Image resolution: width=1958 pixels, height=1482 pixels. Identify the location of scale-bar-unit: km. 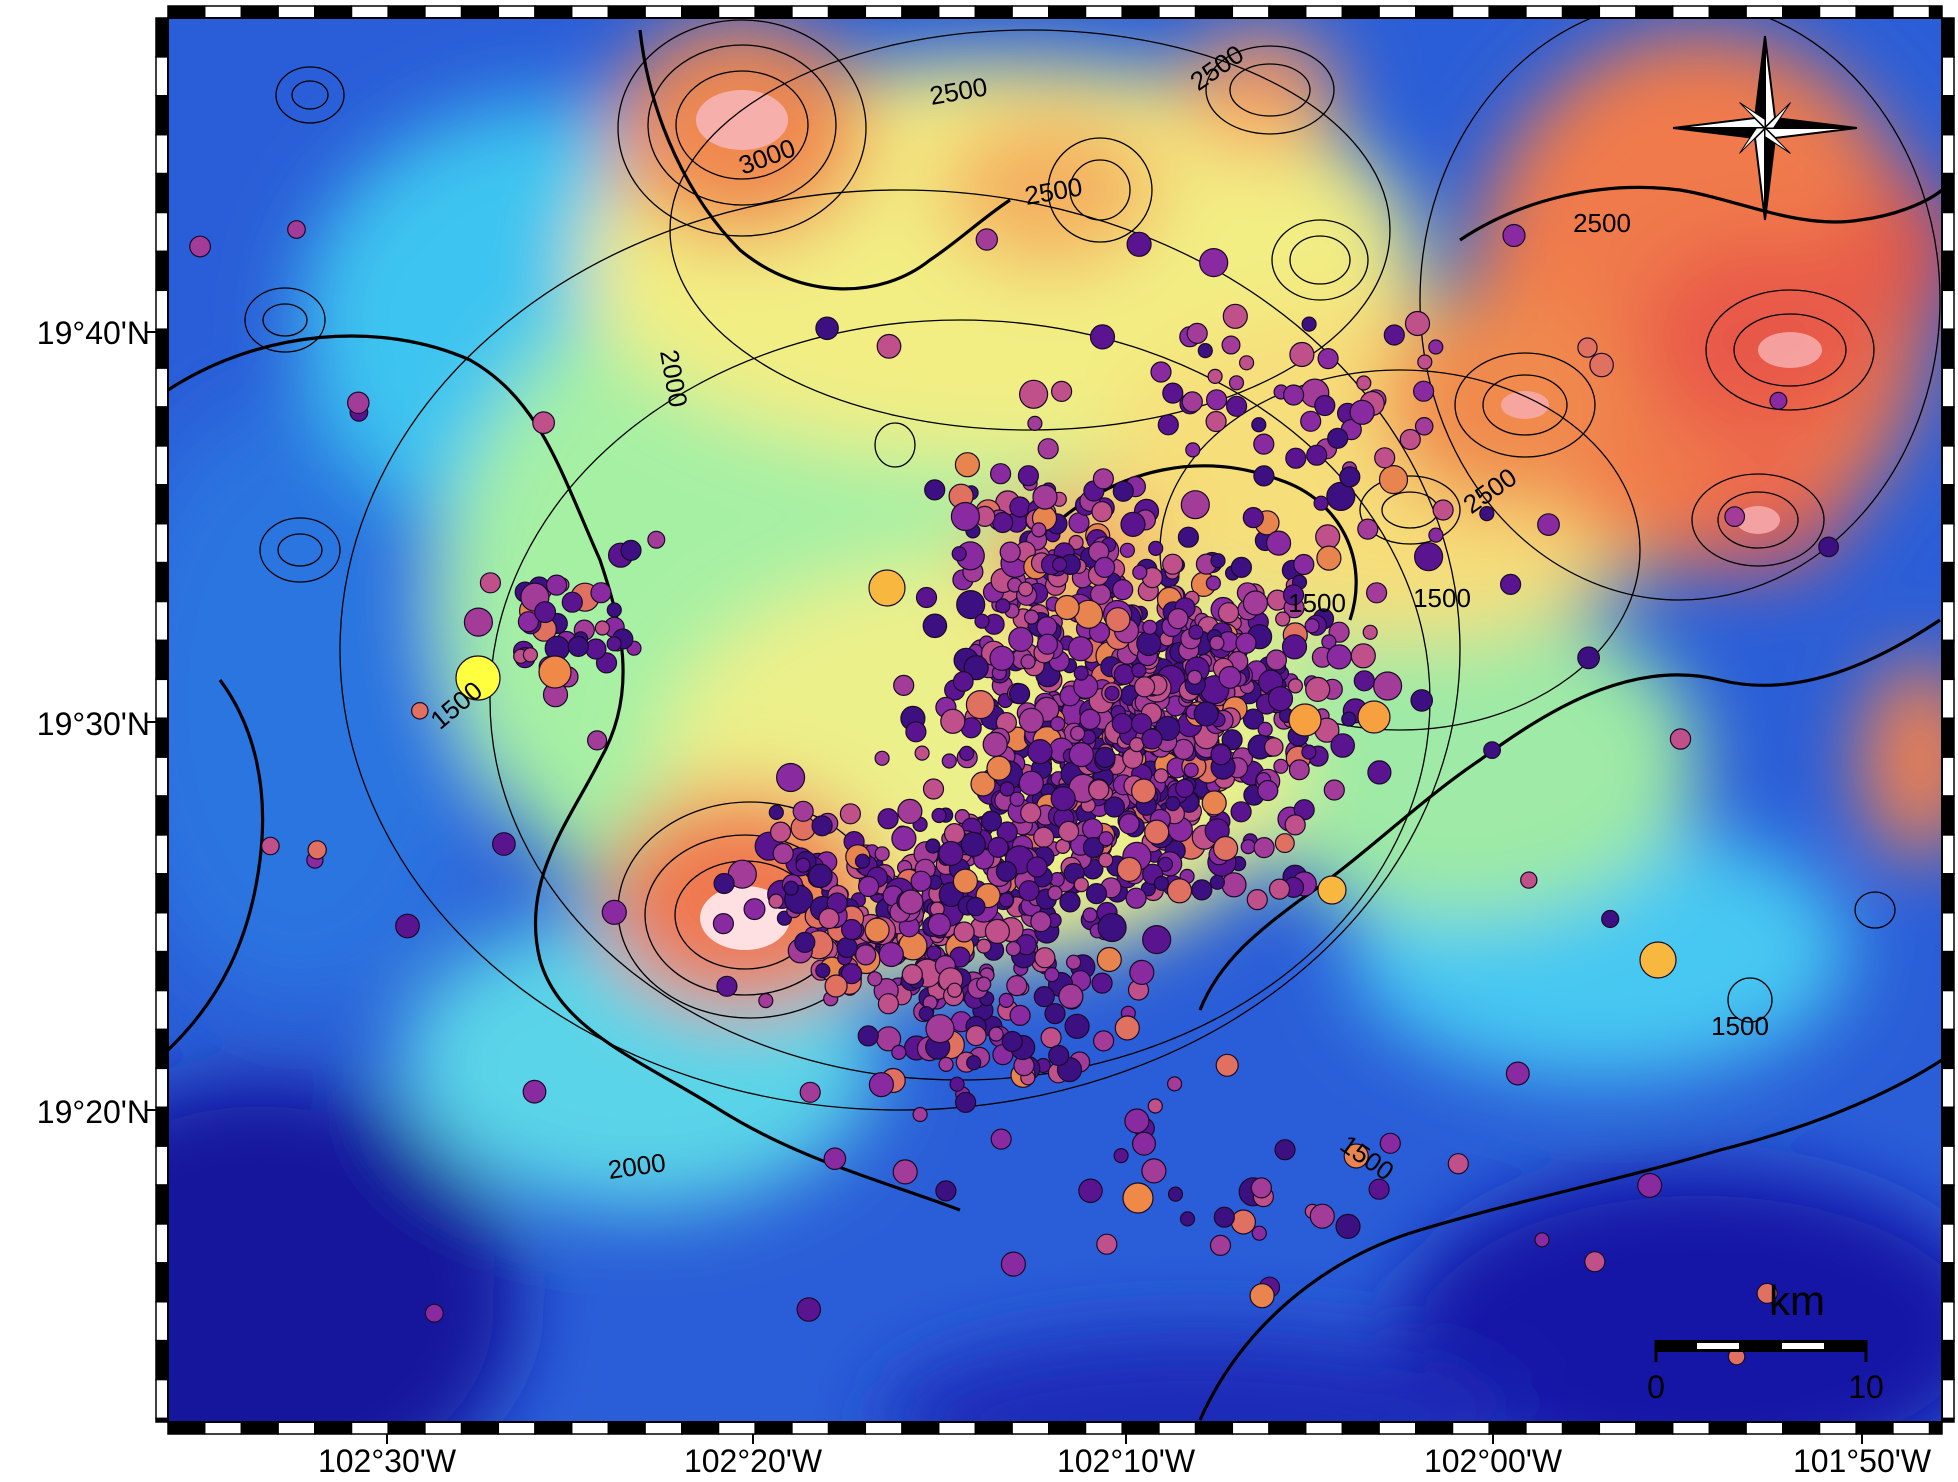
(1797, 1300).